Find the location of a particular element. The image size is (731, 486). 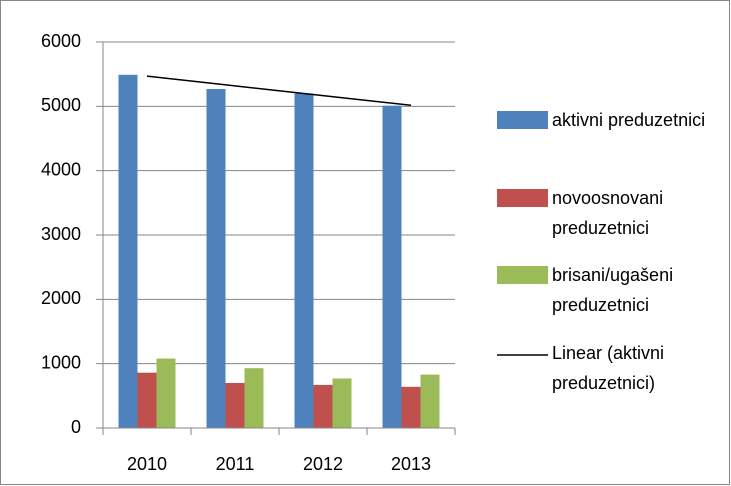

legend-label: novoosnovani preduzetnici is located at coordinates (608, 213).